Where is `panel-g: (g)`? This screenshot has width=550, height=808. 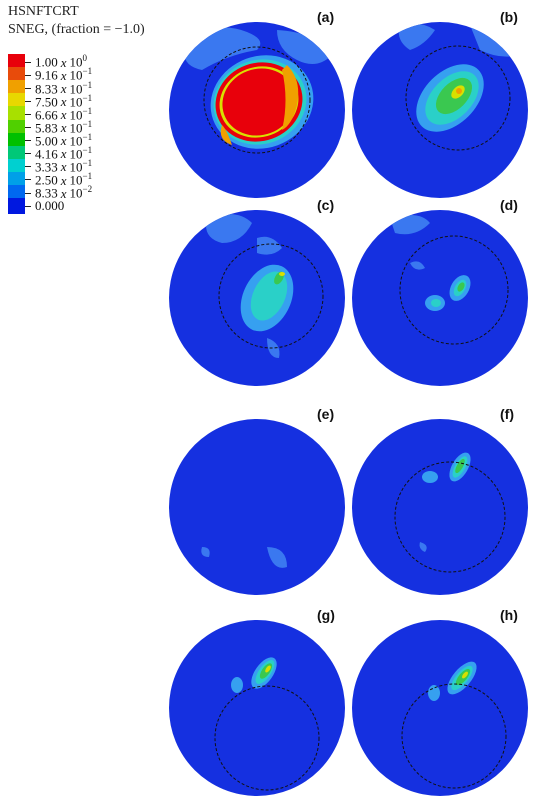
panel-g: (g) is located at coordinates (257, 701).